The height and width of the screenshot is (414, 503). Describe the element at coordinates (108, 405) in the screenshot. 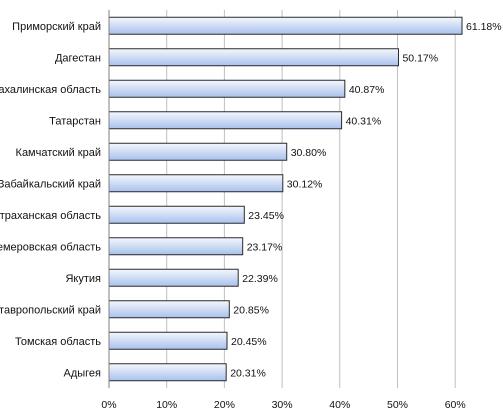

I see `x-tick-label: 0%` at that location.